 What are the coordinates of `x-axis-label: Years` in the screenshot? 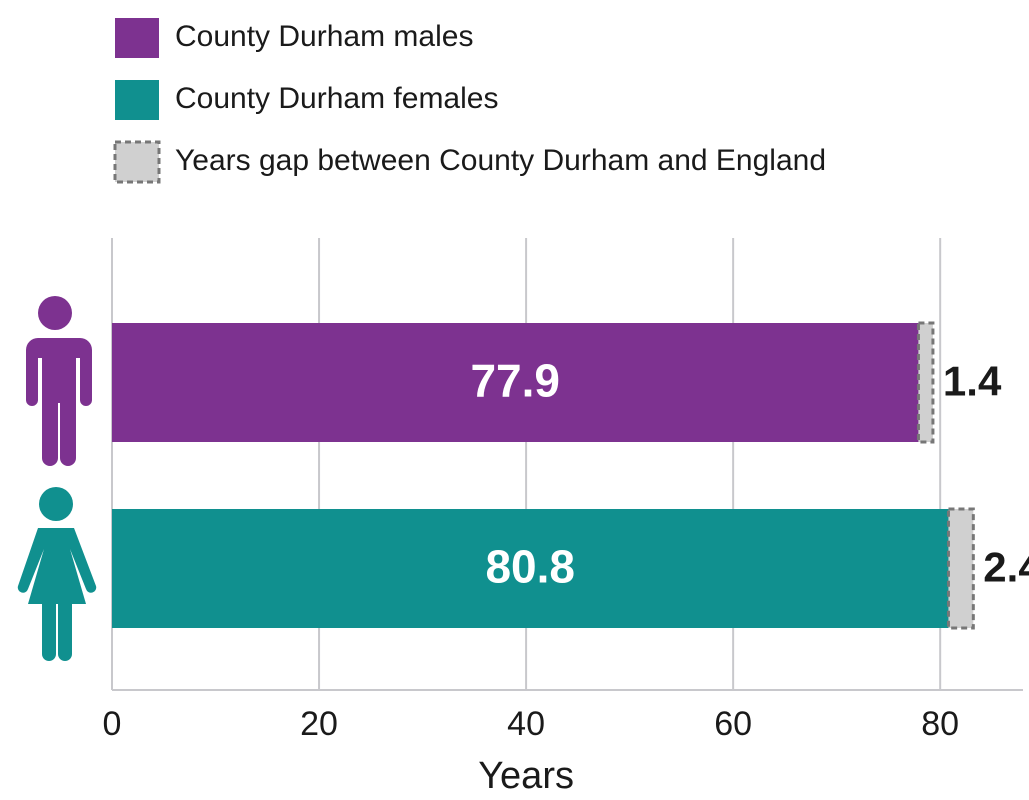 It's located at (526, 776).